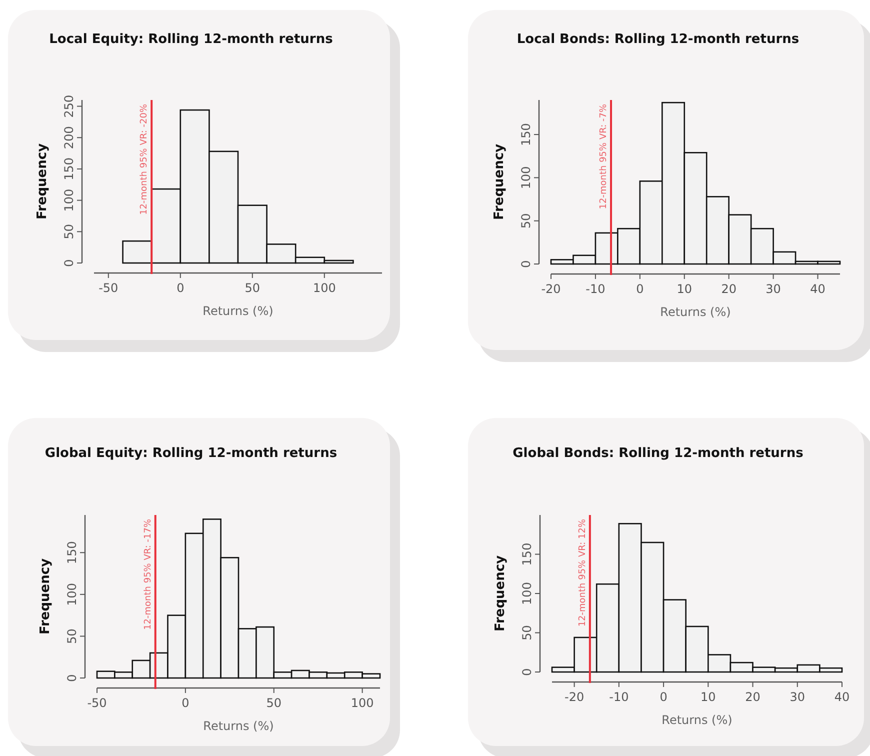 The height and width of the screenshot is (756, 870). Describe the element at coordinates (145, 159) in the screenshot. I see `ref-line-label: 12-month 95% VR: -20%` at that location.